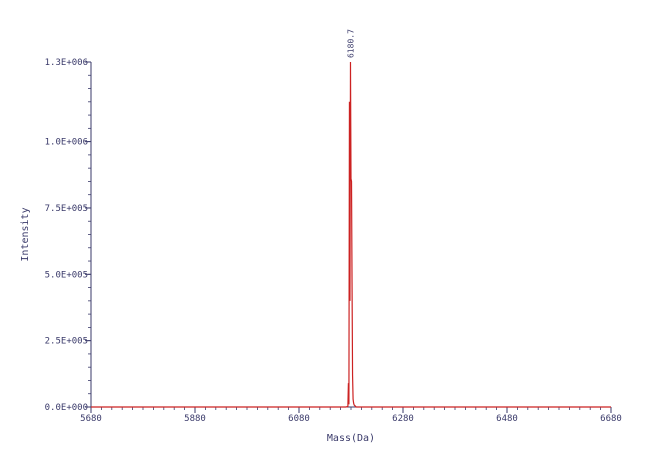 The height and width of the screenshot is (450, 668). What do you see at coordinates (66, 209) in the screenshot?
I see `y-tick-label: 7.5E+005` at bounding box center [66, 209].